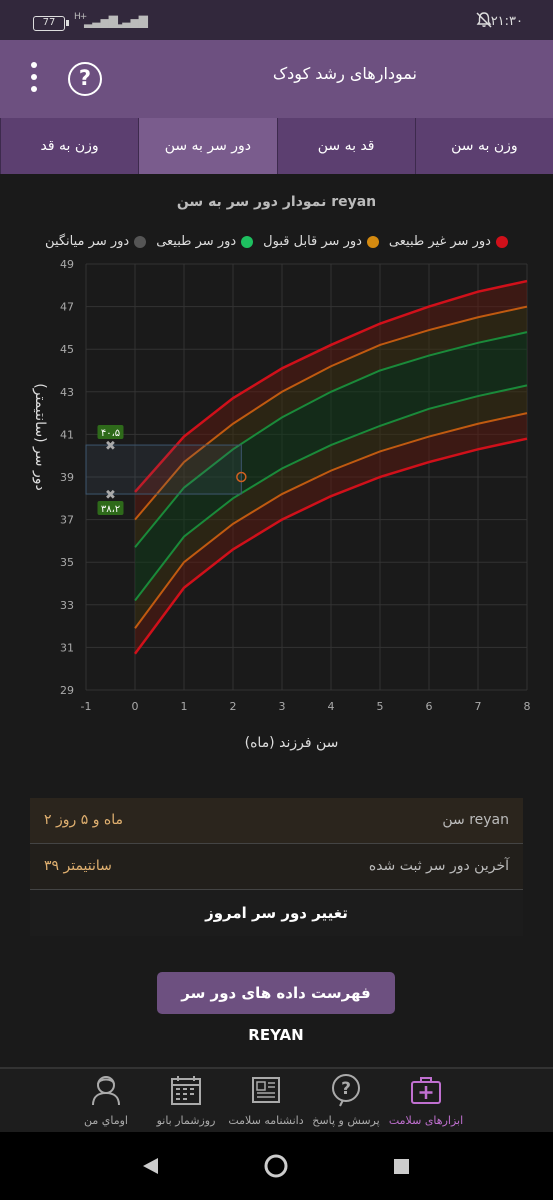 Image resolution: width=553 pixels, height=1200 pixels. Describe the element at coordinates (163, 469) in the screenshot. I see `range-box` at that location.